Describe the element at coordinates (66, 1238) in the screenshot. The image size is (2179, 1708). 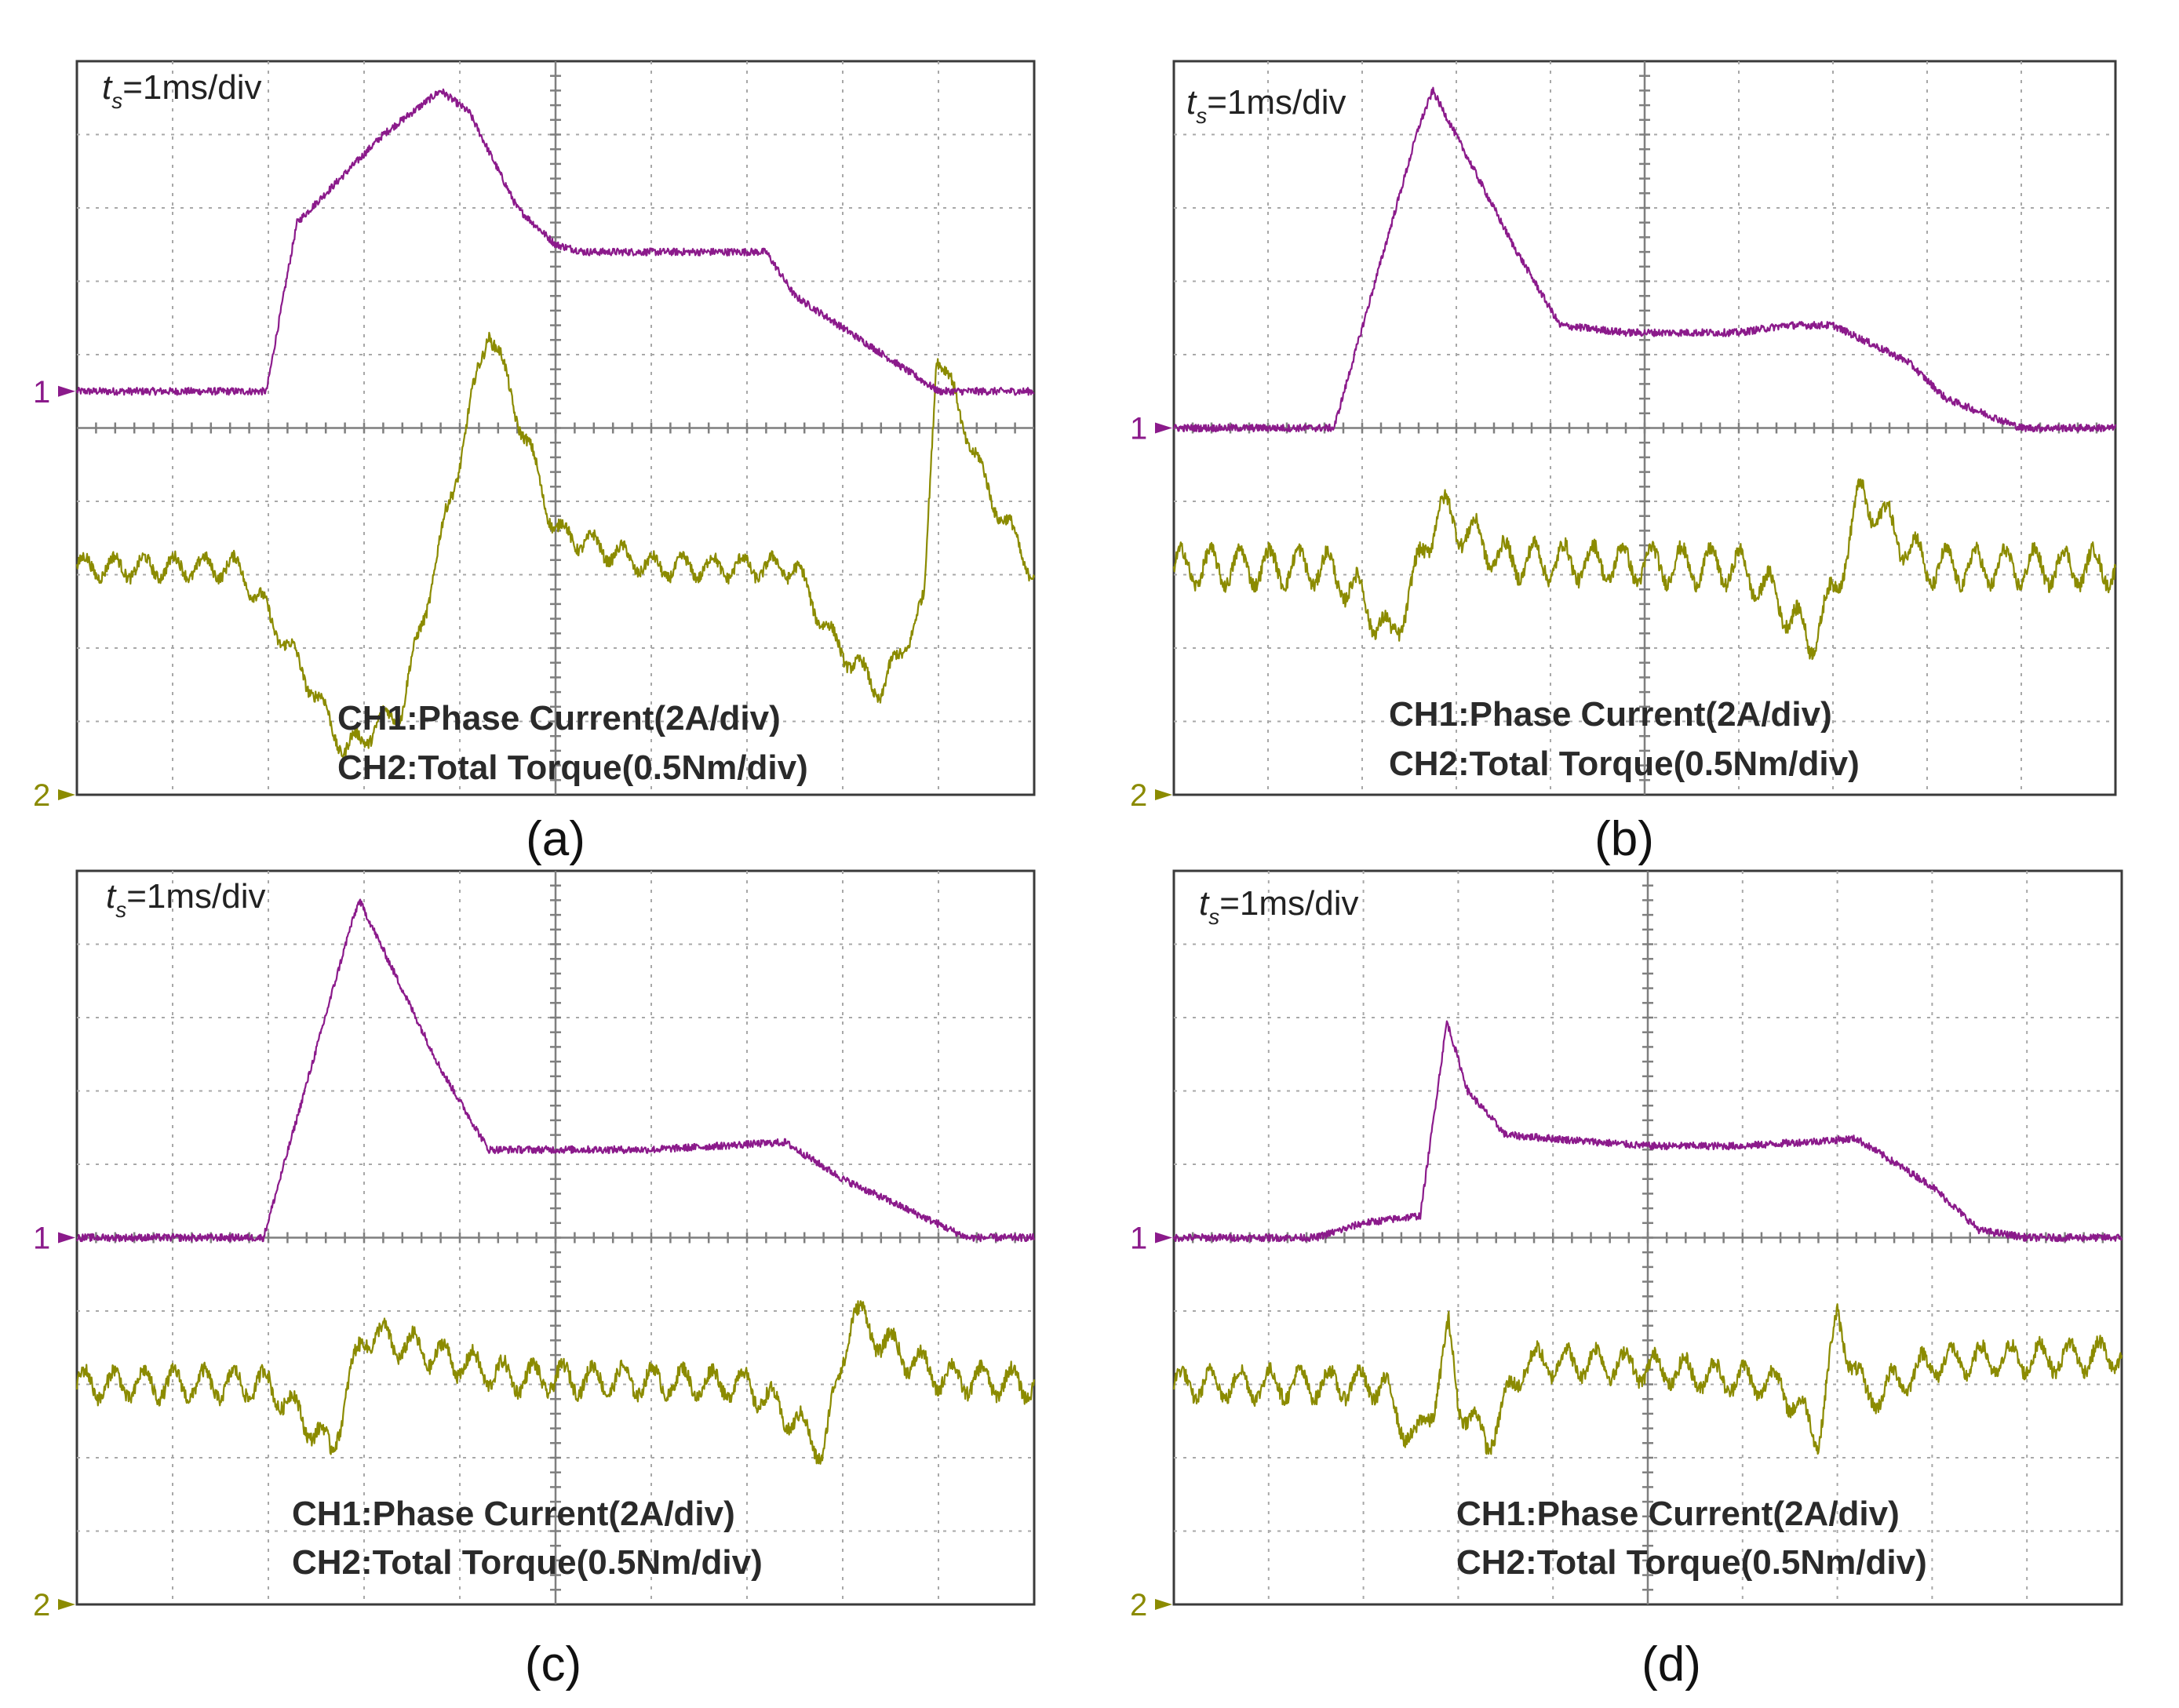
I see `panel-c-ch1-marker-arrow` at that location.